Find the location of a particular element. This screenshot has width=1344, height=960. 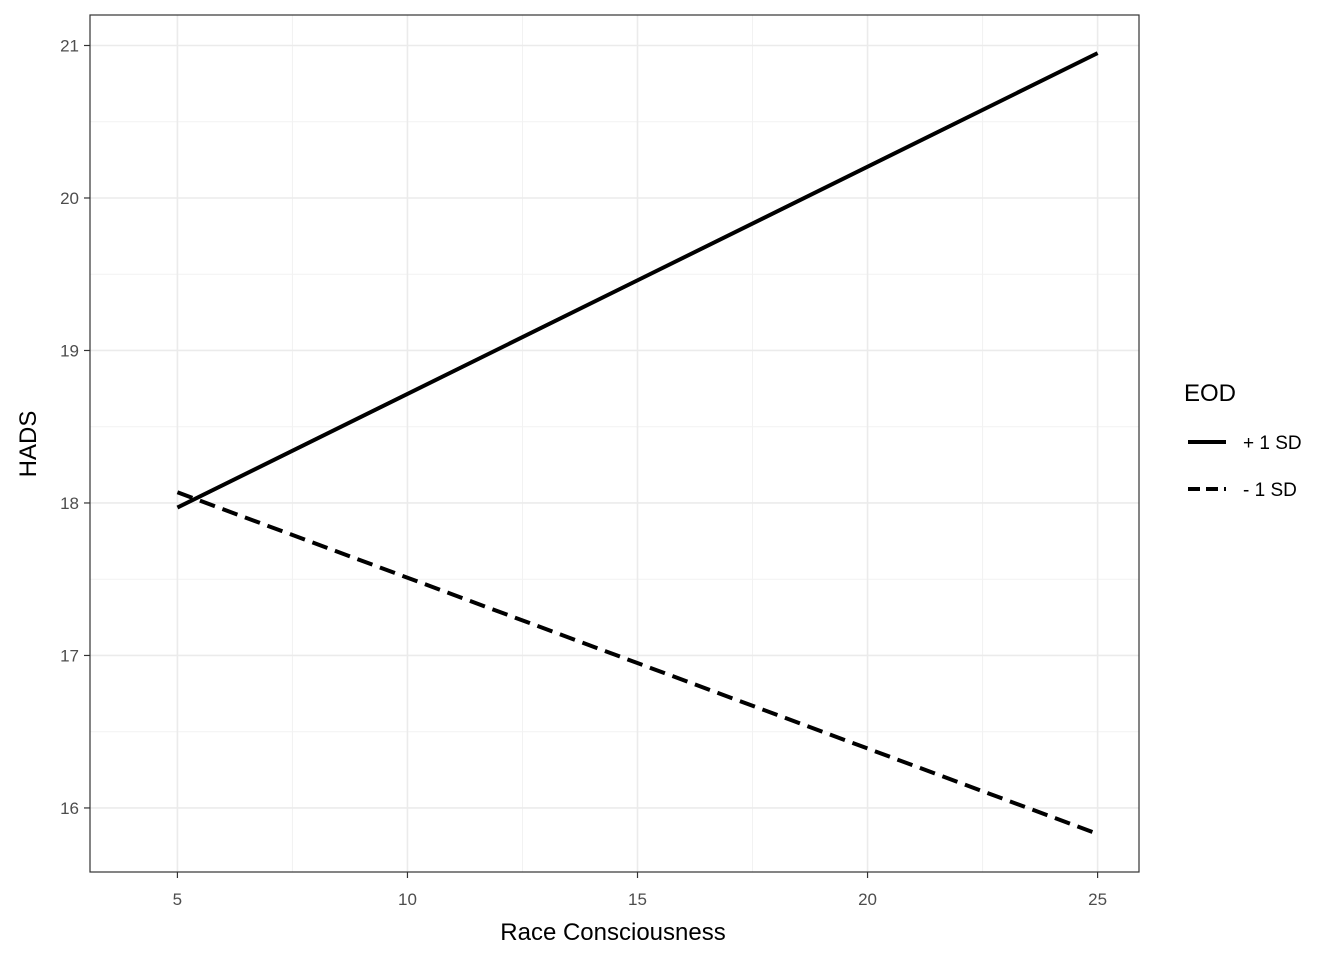

y-axis: 16 17 18 19 20 21 is located at coordinates (75, 427).